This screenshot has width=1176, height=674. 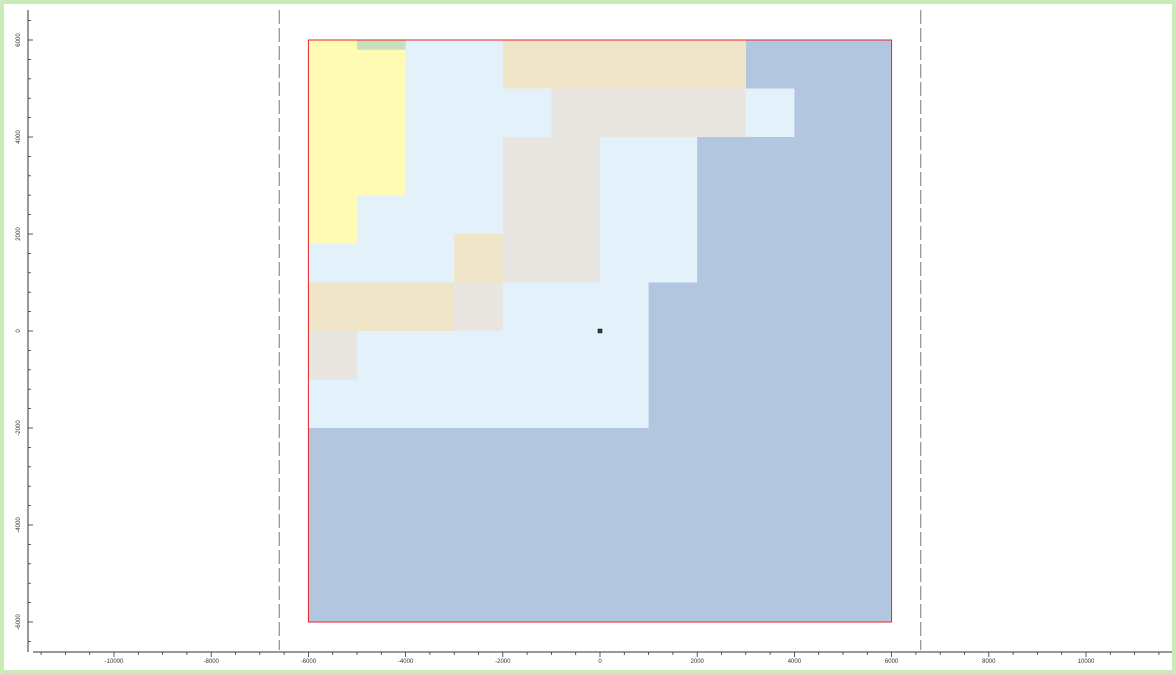 I want to click on x-tick-label-10: 10000, so click(x=1086, y=662).